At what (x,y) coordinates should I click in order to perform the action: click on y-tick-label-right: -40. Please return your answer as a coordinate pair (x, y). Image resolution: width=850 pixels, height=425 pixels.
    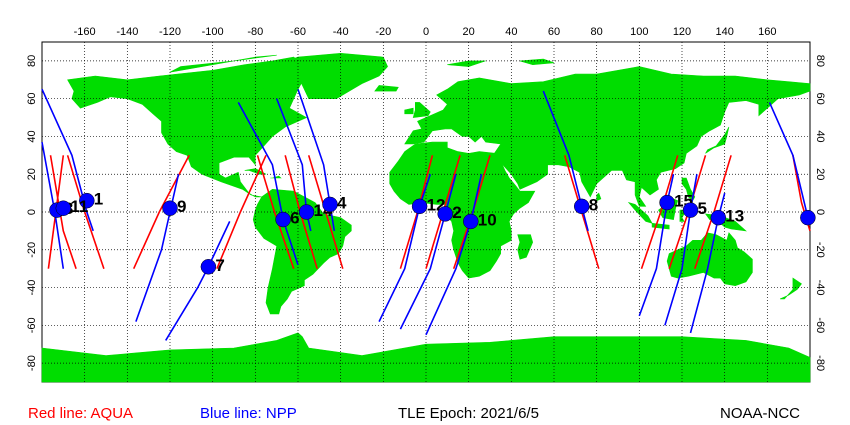
    Looking at the image, I should click on (820, 288).